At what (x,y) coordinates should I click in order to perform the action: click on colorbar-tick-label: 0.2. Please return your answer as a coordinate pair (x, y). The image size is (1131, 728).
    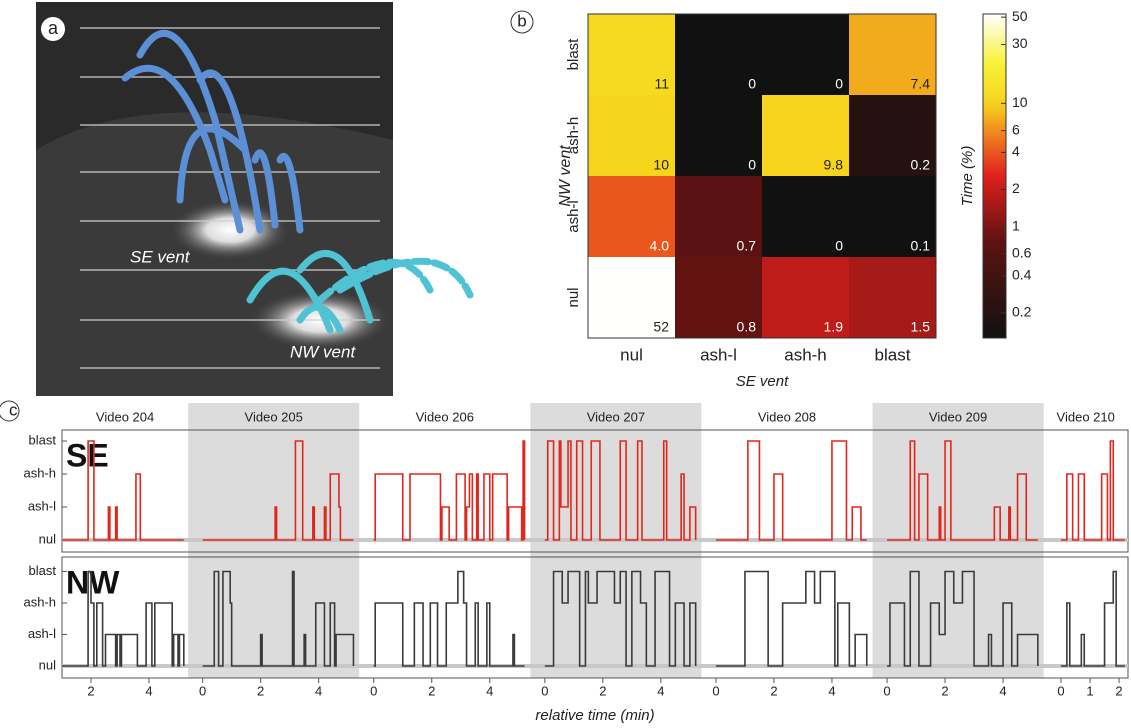
    Looking at the image, I should click on (1022, 312).